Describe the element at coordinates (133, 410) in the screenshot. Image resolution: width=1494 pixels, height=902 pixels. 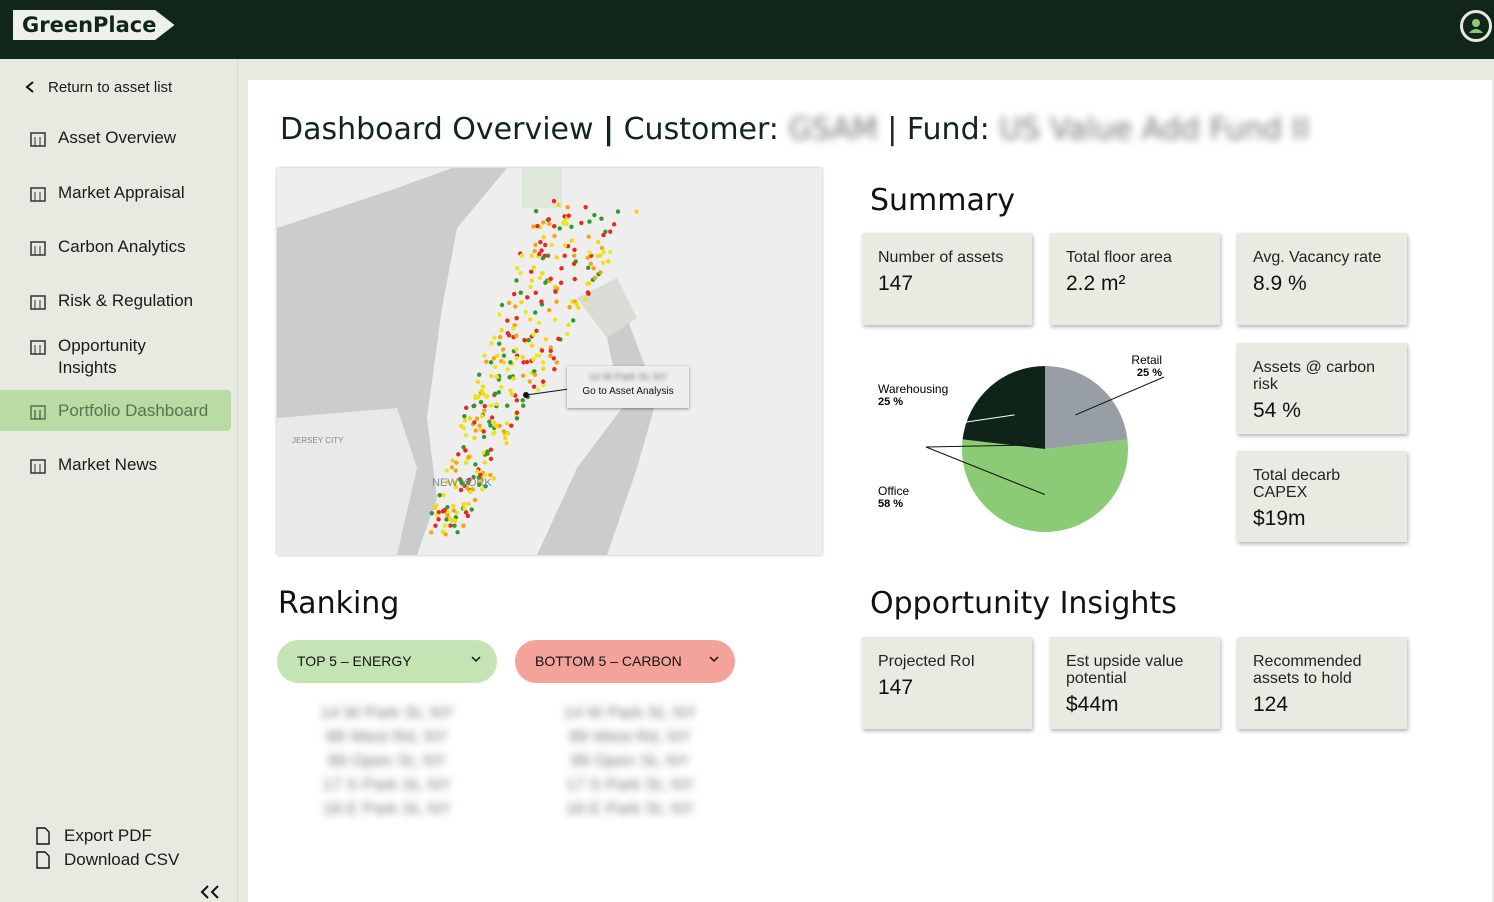
I see `nav-label: Portfolio Dashboard` at that location.